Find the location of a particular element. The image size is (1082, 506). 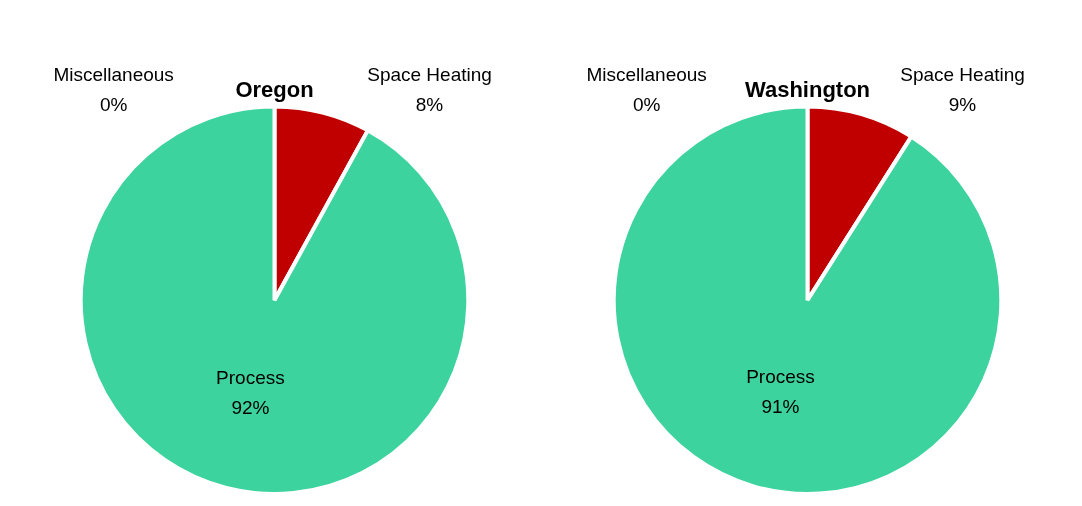

data-label: 8% is located at coordinates (429, 105).